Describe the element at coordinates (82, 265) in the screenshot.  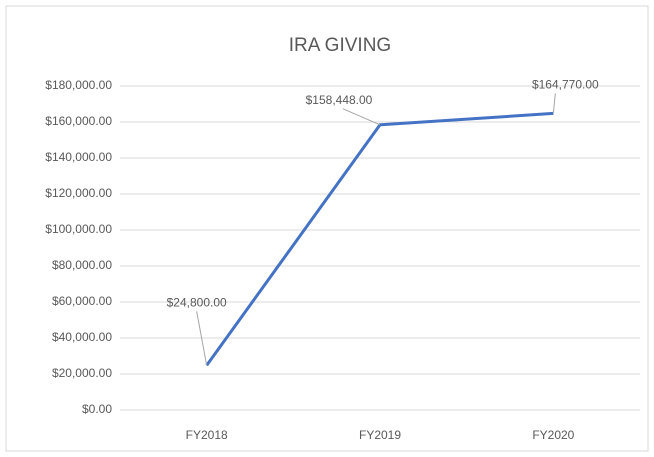
I see `y-tick-label: $80,000.00` at that location.